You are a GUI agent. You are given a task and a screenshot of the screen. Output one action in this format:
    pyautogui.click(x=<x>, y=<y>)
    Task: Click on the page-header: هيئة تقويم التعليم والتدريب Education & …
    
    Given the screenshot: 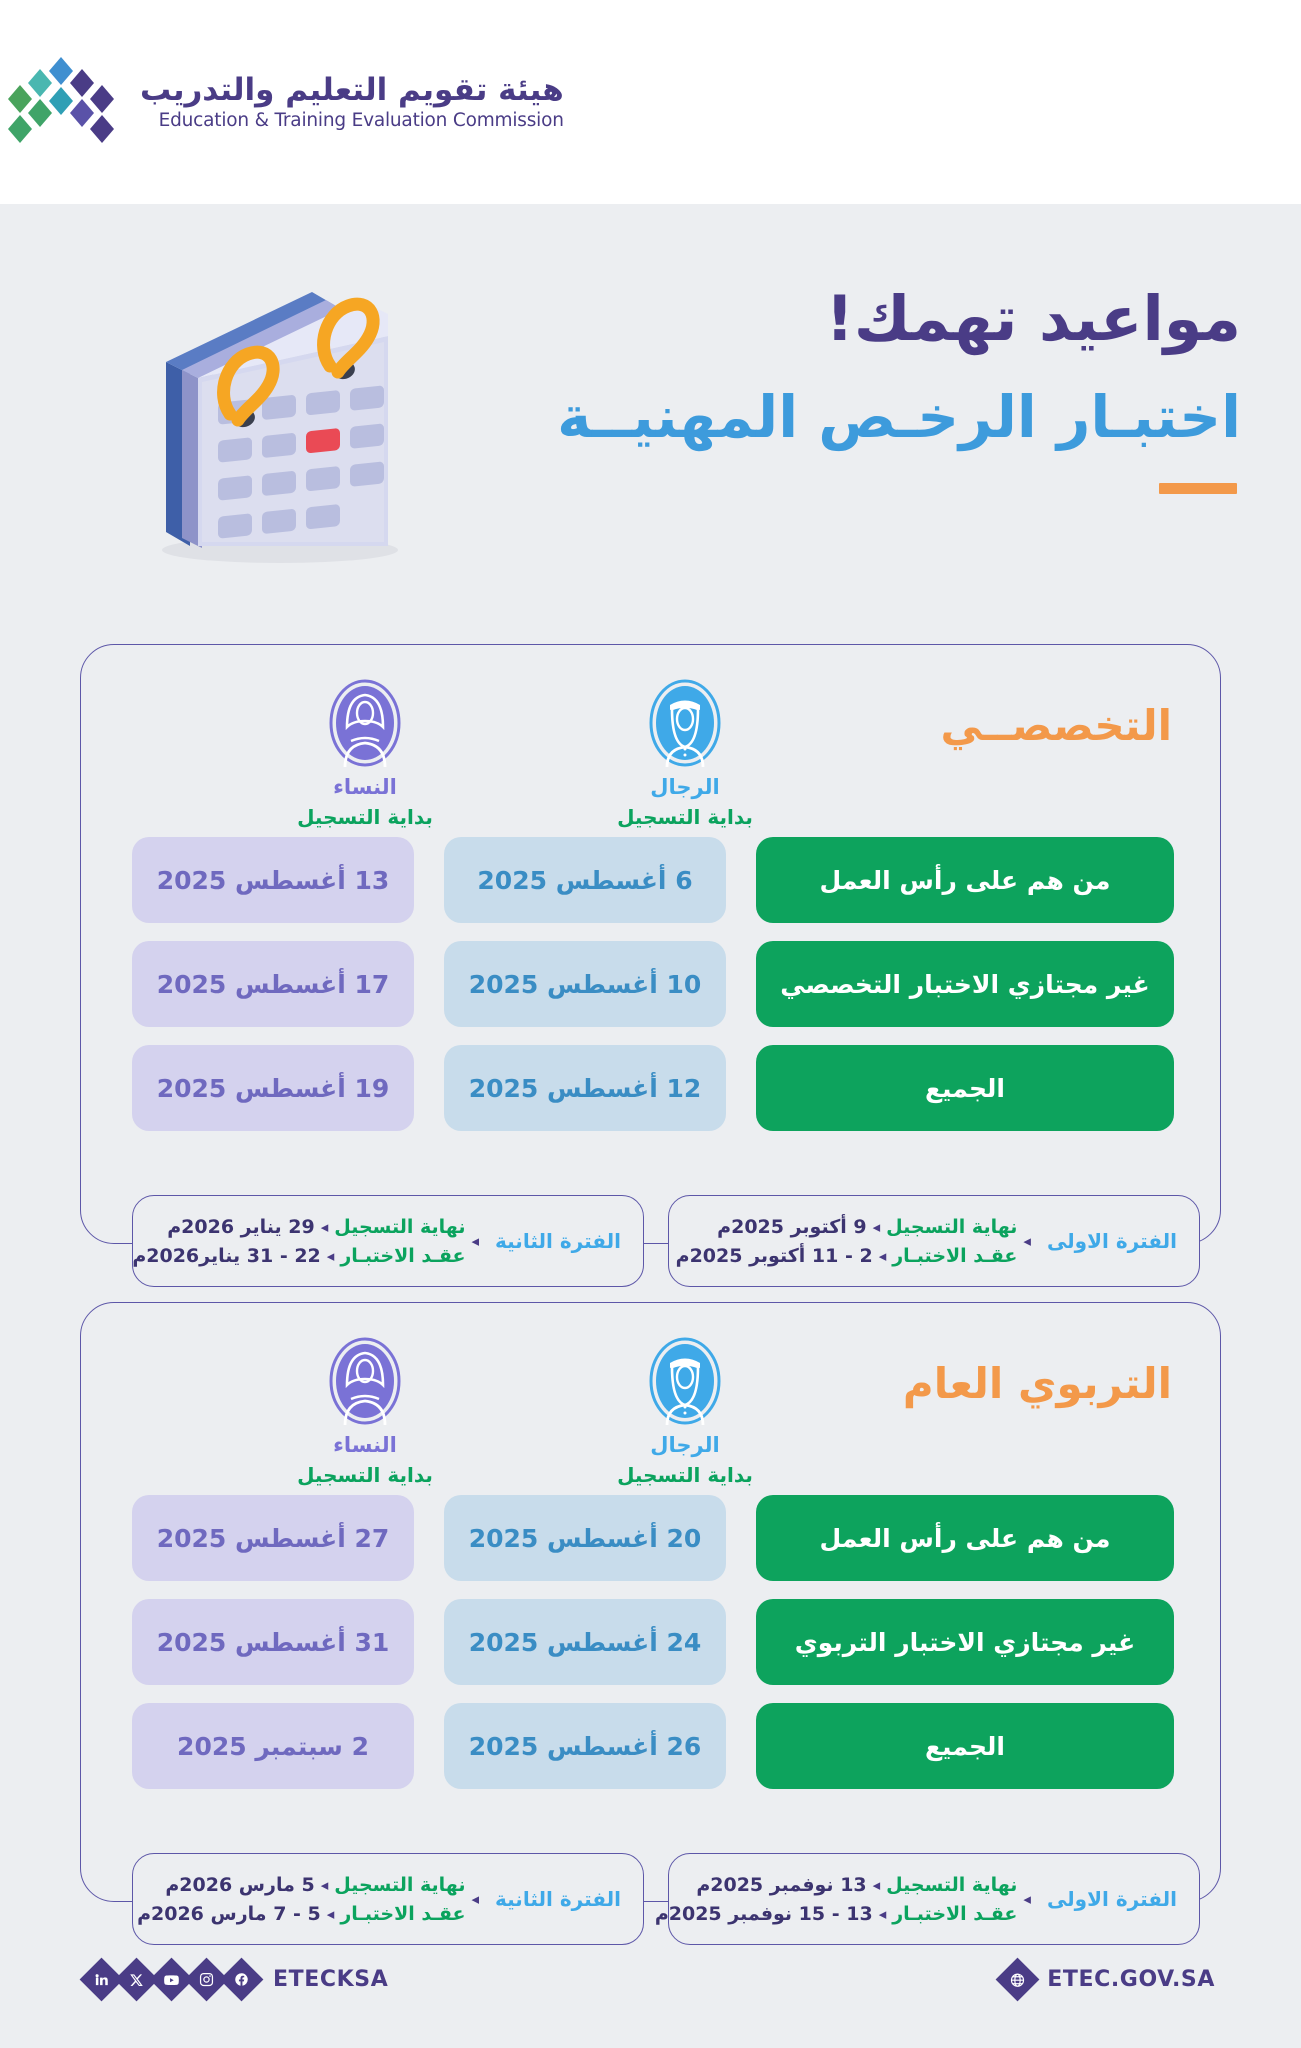 What is the action you would take?
    pyautogui.click(x=650, y=102)
    